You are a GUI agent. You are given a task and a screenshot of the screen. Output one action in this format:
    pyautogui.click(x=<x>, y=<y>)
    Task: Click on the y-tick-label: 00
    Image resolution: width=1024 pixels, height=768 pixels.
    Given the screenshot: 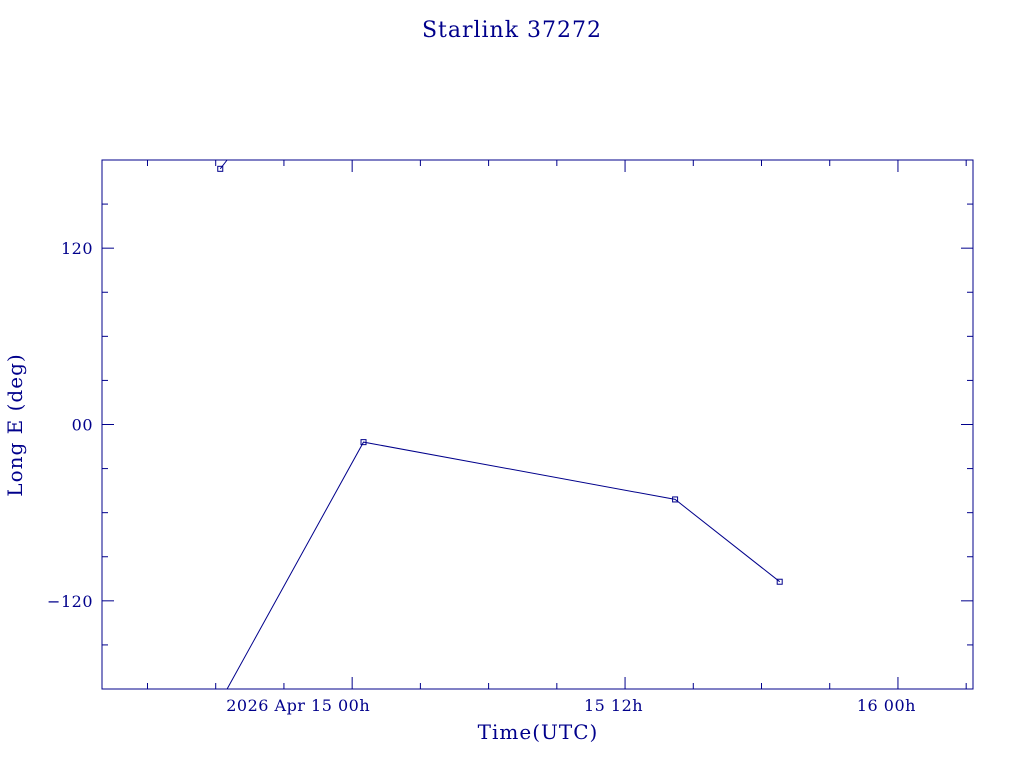 What is the action you would take?
    pyautogui.click(x=82, y=425)
    